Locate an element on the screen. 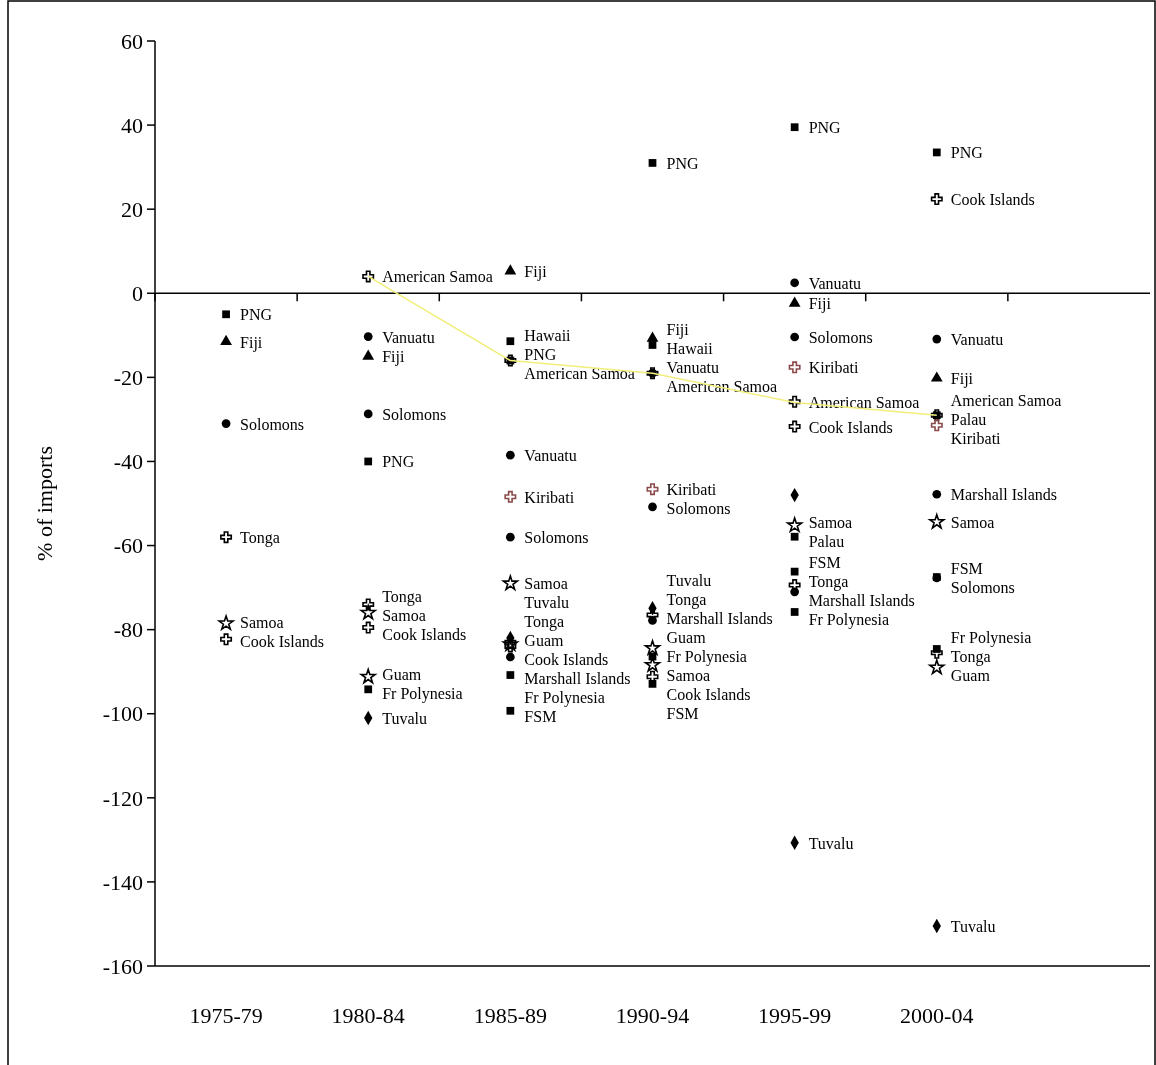 Image resolution: width=1156 pixels, height=1065 pixels. y-axis-title: % of imports is located at coordinates (44, 503).